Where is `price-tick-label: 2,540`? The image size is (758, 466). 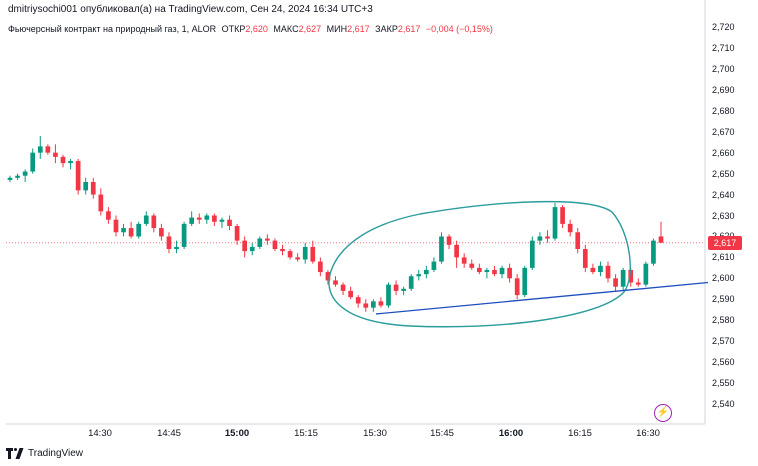 price-tick-label: 2,540 is located at coordinates (723, 404).